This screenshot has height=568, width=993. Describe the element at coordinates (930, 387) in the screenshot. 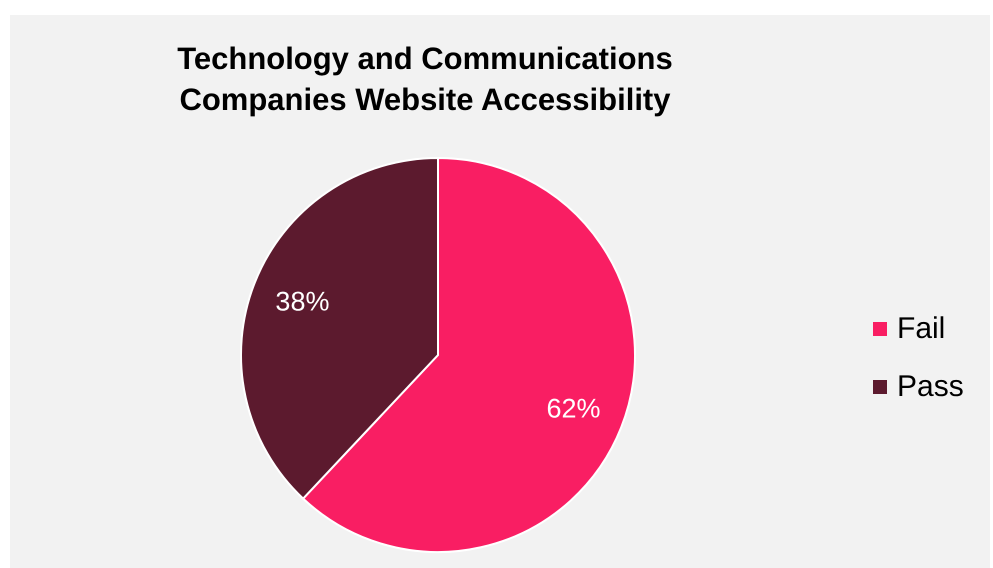

I see `legend-label: Pass` at that location.